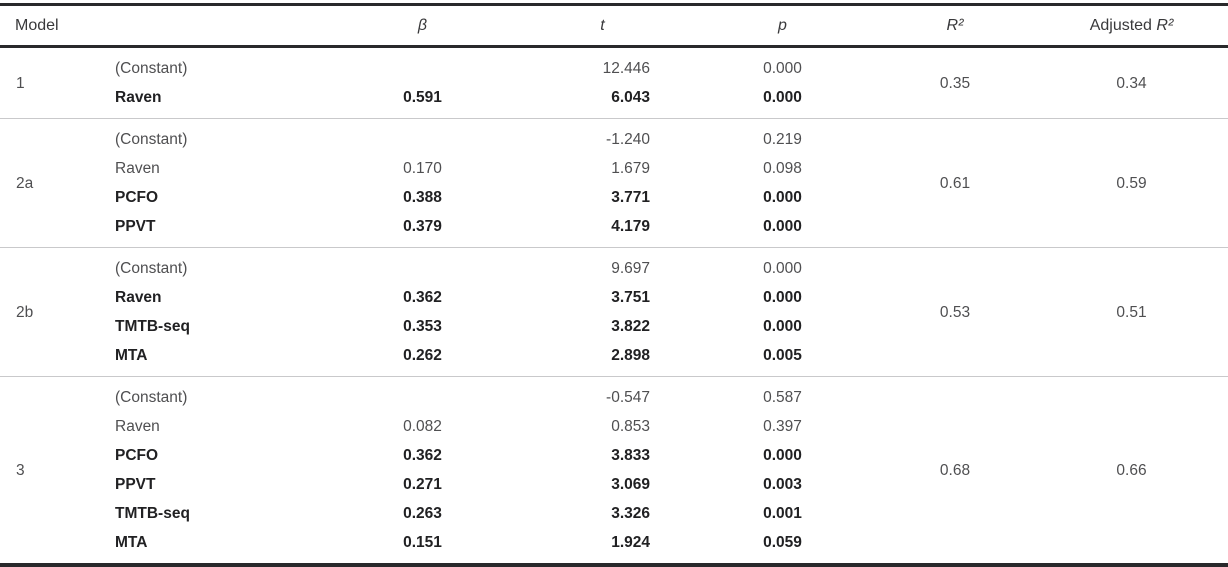 The width and height of the screenshot is (1228, 567). Describe the element at coordinates (422, 426) in the screenshot. I see `beta-value: 0.082` at that location.